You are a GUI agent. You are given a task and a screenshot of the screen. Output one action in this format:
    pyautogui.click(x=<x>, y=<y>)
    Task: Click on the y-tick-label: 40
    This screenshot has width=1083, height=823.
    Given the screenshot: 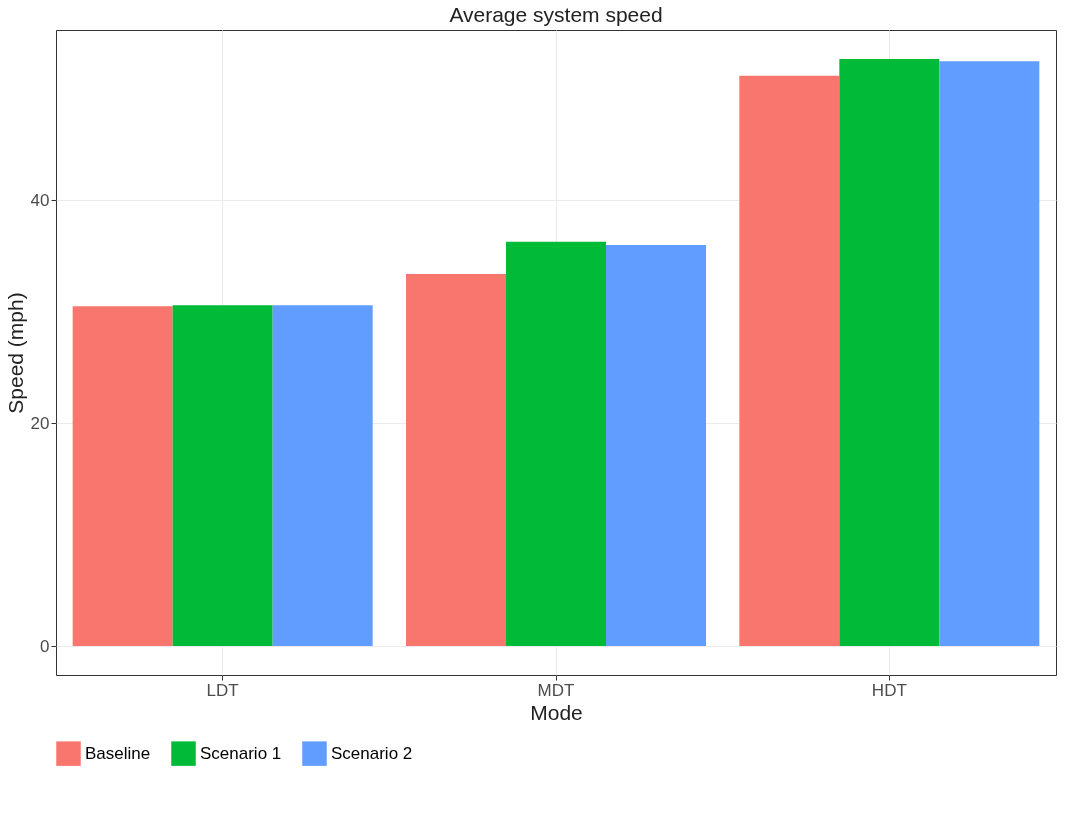 What is the action you would take?
    pyautogui.click(x=40, y=200)
    